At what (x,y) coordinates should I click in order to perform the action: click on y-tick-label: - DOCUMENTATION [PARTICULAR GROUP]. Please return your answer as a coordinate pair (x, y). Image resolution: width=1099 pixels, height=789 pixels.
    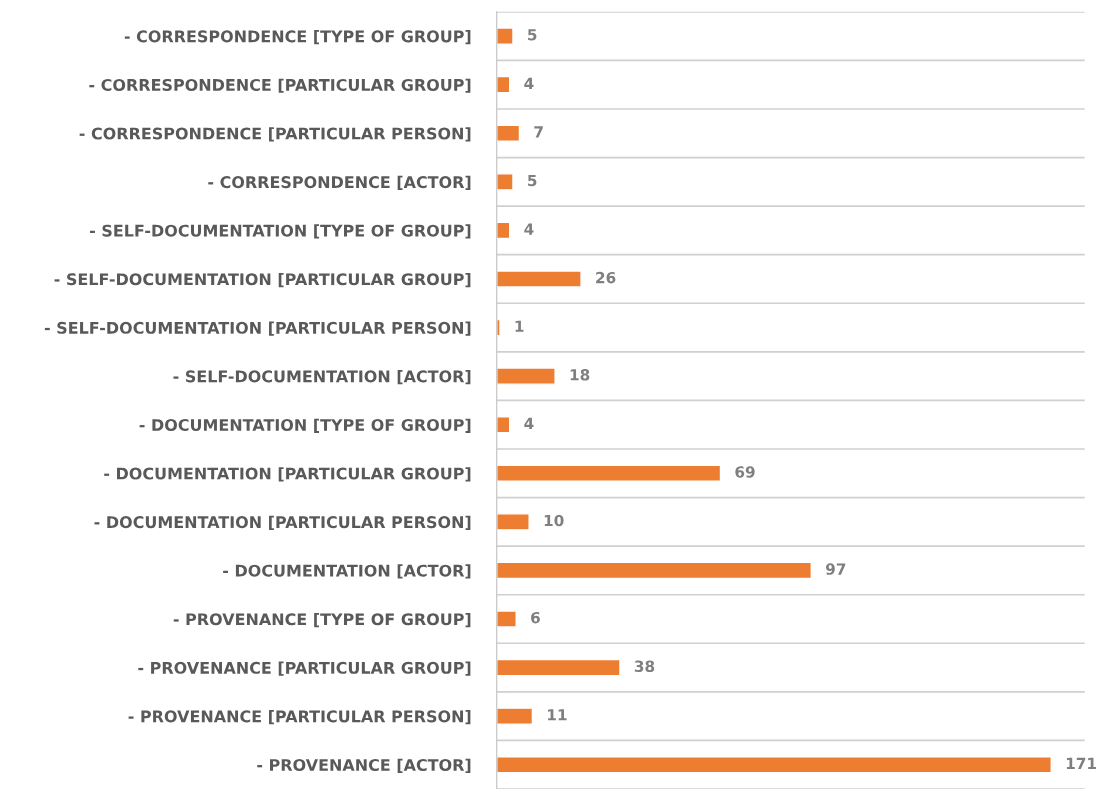
    Looking at the image, I should click on (287, 474).